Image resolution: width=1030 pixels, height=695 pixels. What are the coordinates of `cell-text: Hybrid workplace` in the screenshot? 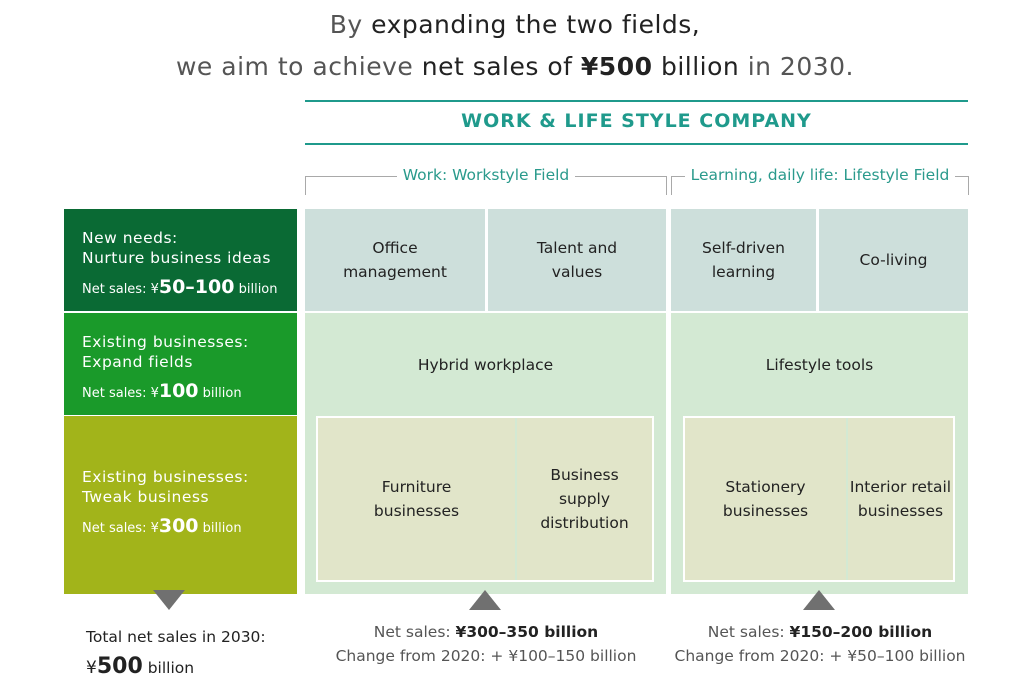 It's located at (485, 365).